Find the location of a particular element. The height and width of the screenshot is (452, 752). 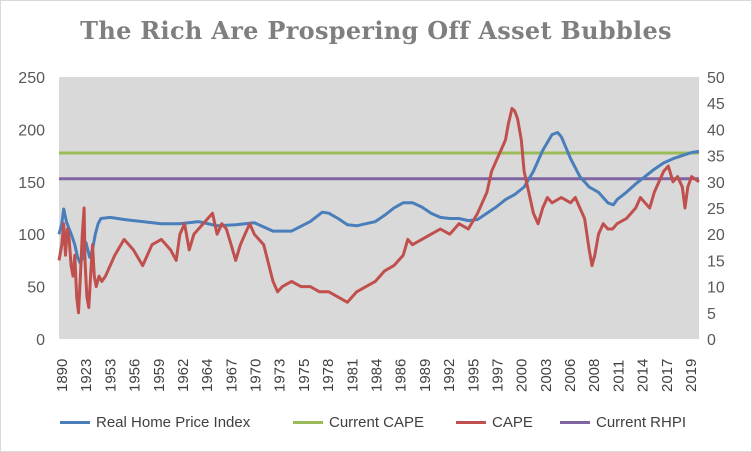

y-left-tick-label: 150 is located at coordinates (31, 183).